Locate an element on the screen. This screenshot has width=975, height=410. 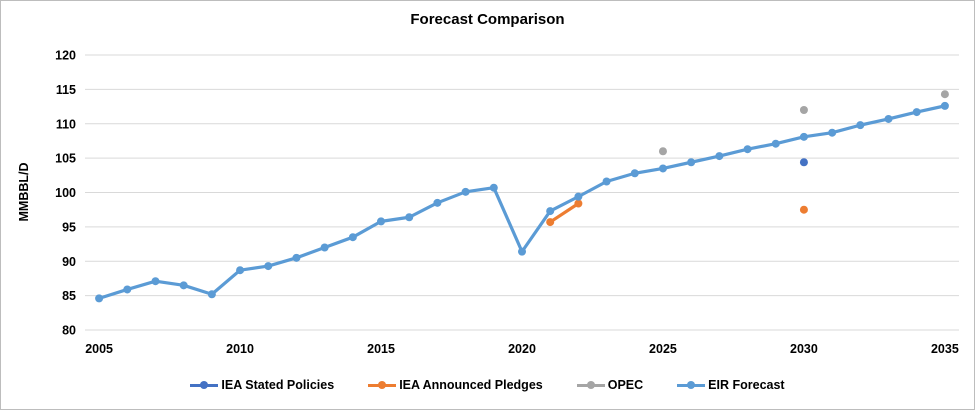
legend-item-eir-forecast: EIR Forecast is located at coordinates (731, 385).